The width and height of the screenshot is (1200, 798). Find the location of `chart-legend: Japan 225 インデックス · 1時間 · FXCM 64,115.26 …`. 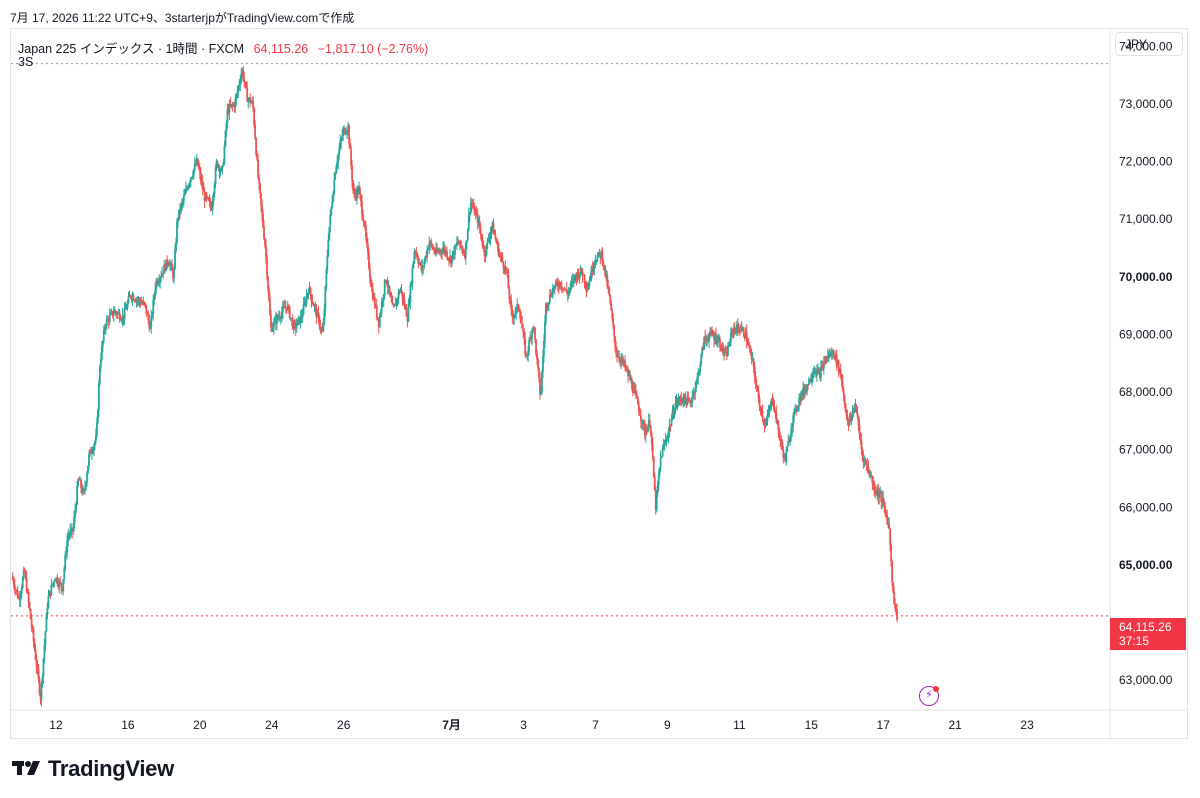

chart-legend: Japan 225 インデックス · 1時間 · FXCM 64,115.26 … is located at coordinates (223, 47).